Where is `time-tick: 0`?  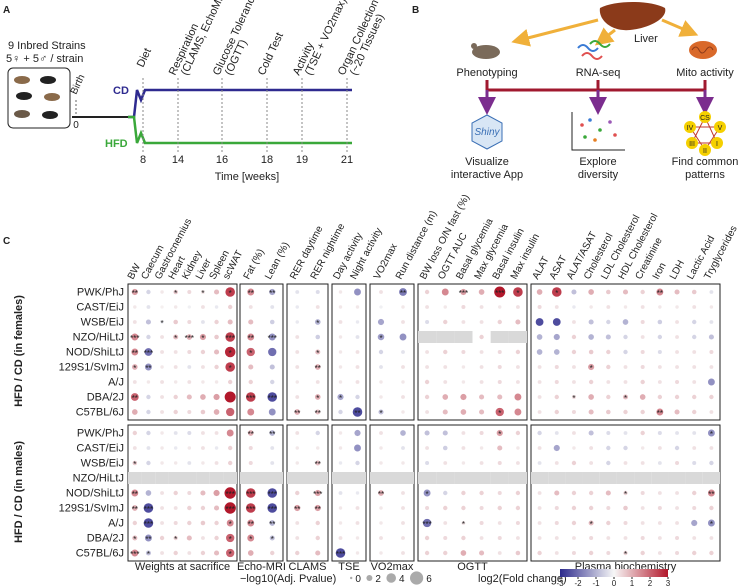 time-tick: 0 is located at coordinates (76, 125).